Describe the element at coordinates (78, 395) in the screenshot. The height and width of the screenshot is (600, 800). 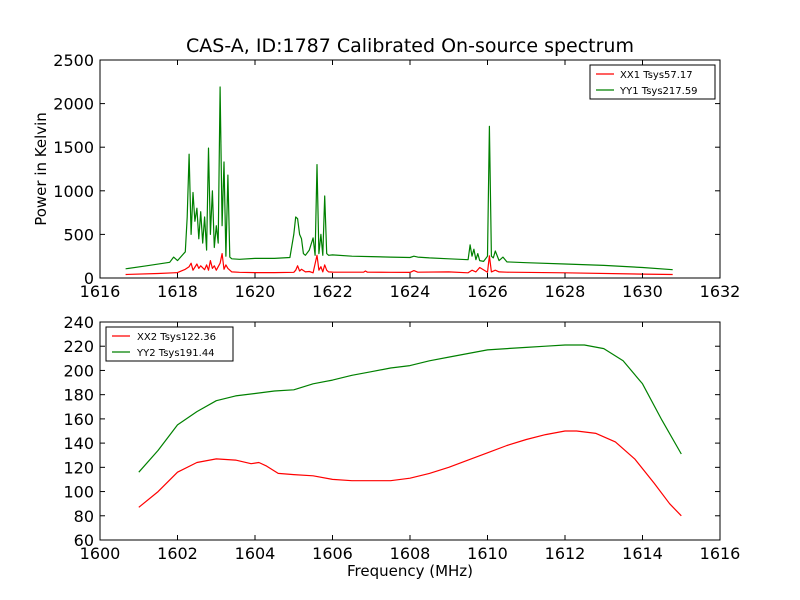
I see `bottom-y-tick-label: 180` at that location.